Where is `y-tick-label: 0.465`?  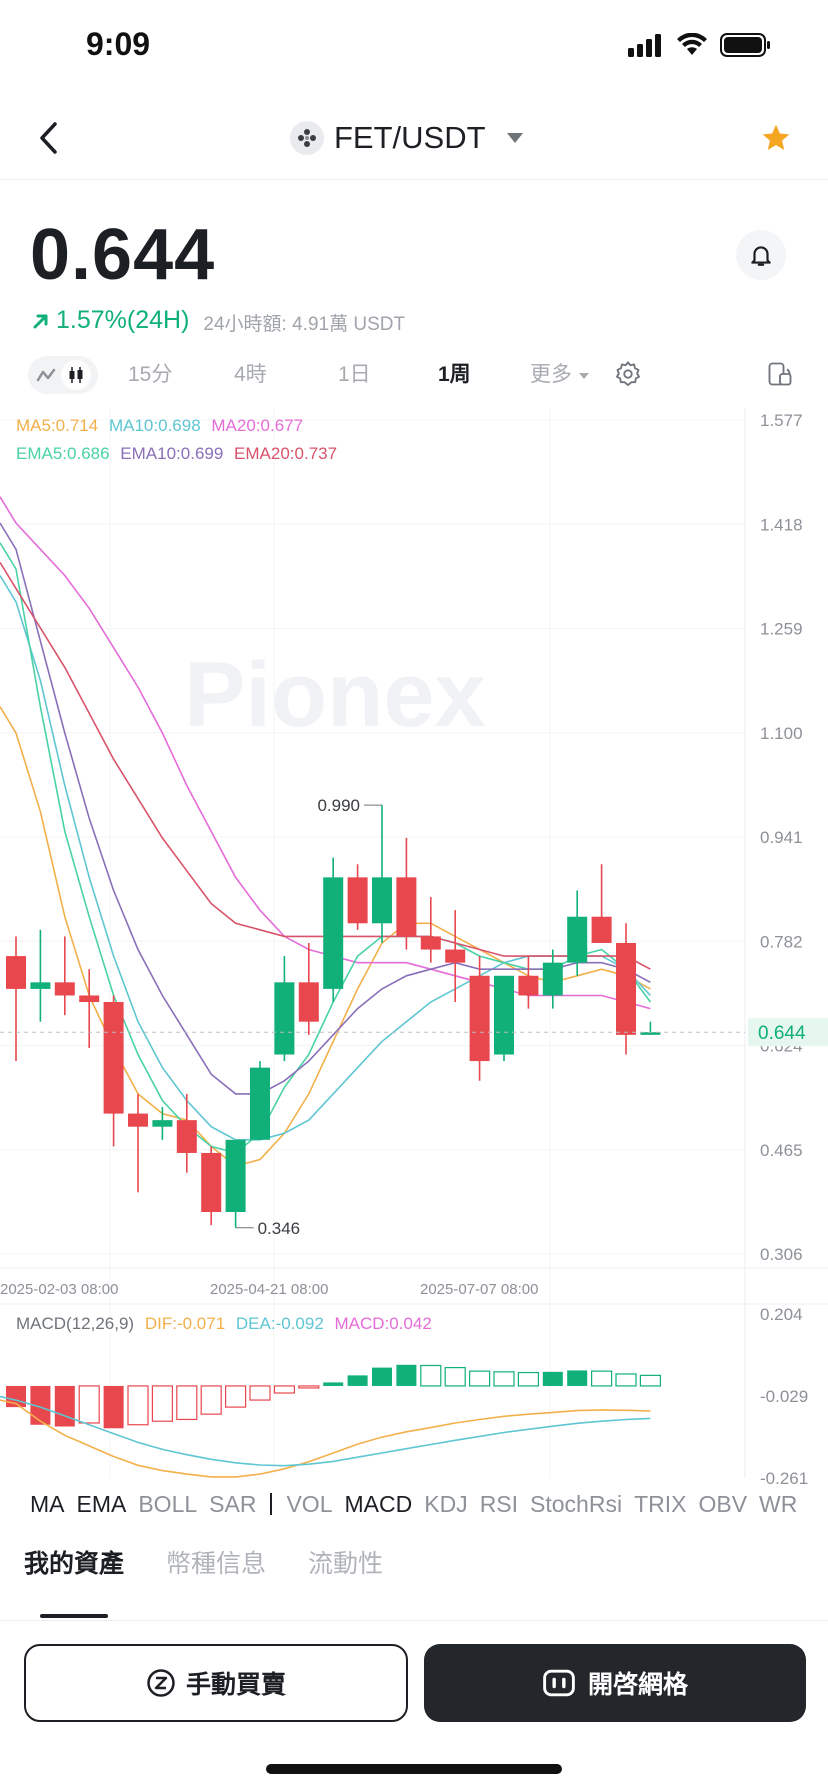
y-tick-label: 0.465 is located at coordinates (781, 1150).